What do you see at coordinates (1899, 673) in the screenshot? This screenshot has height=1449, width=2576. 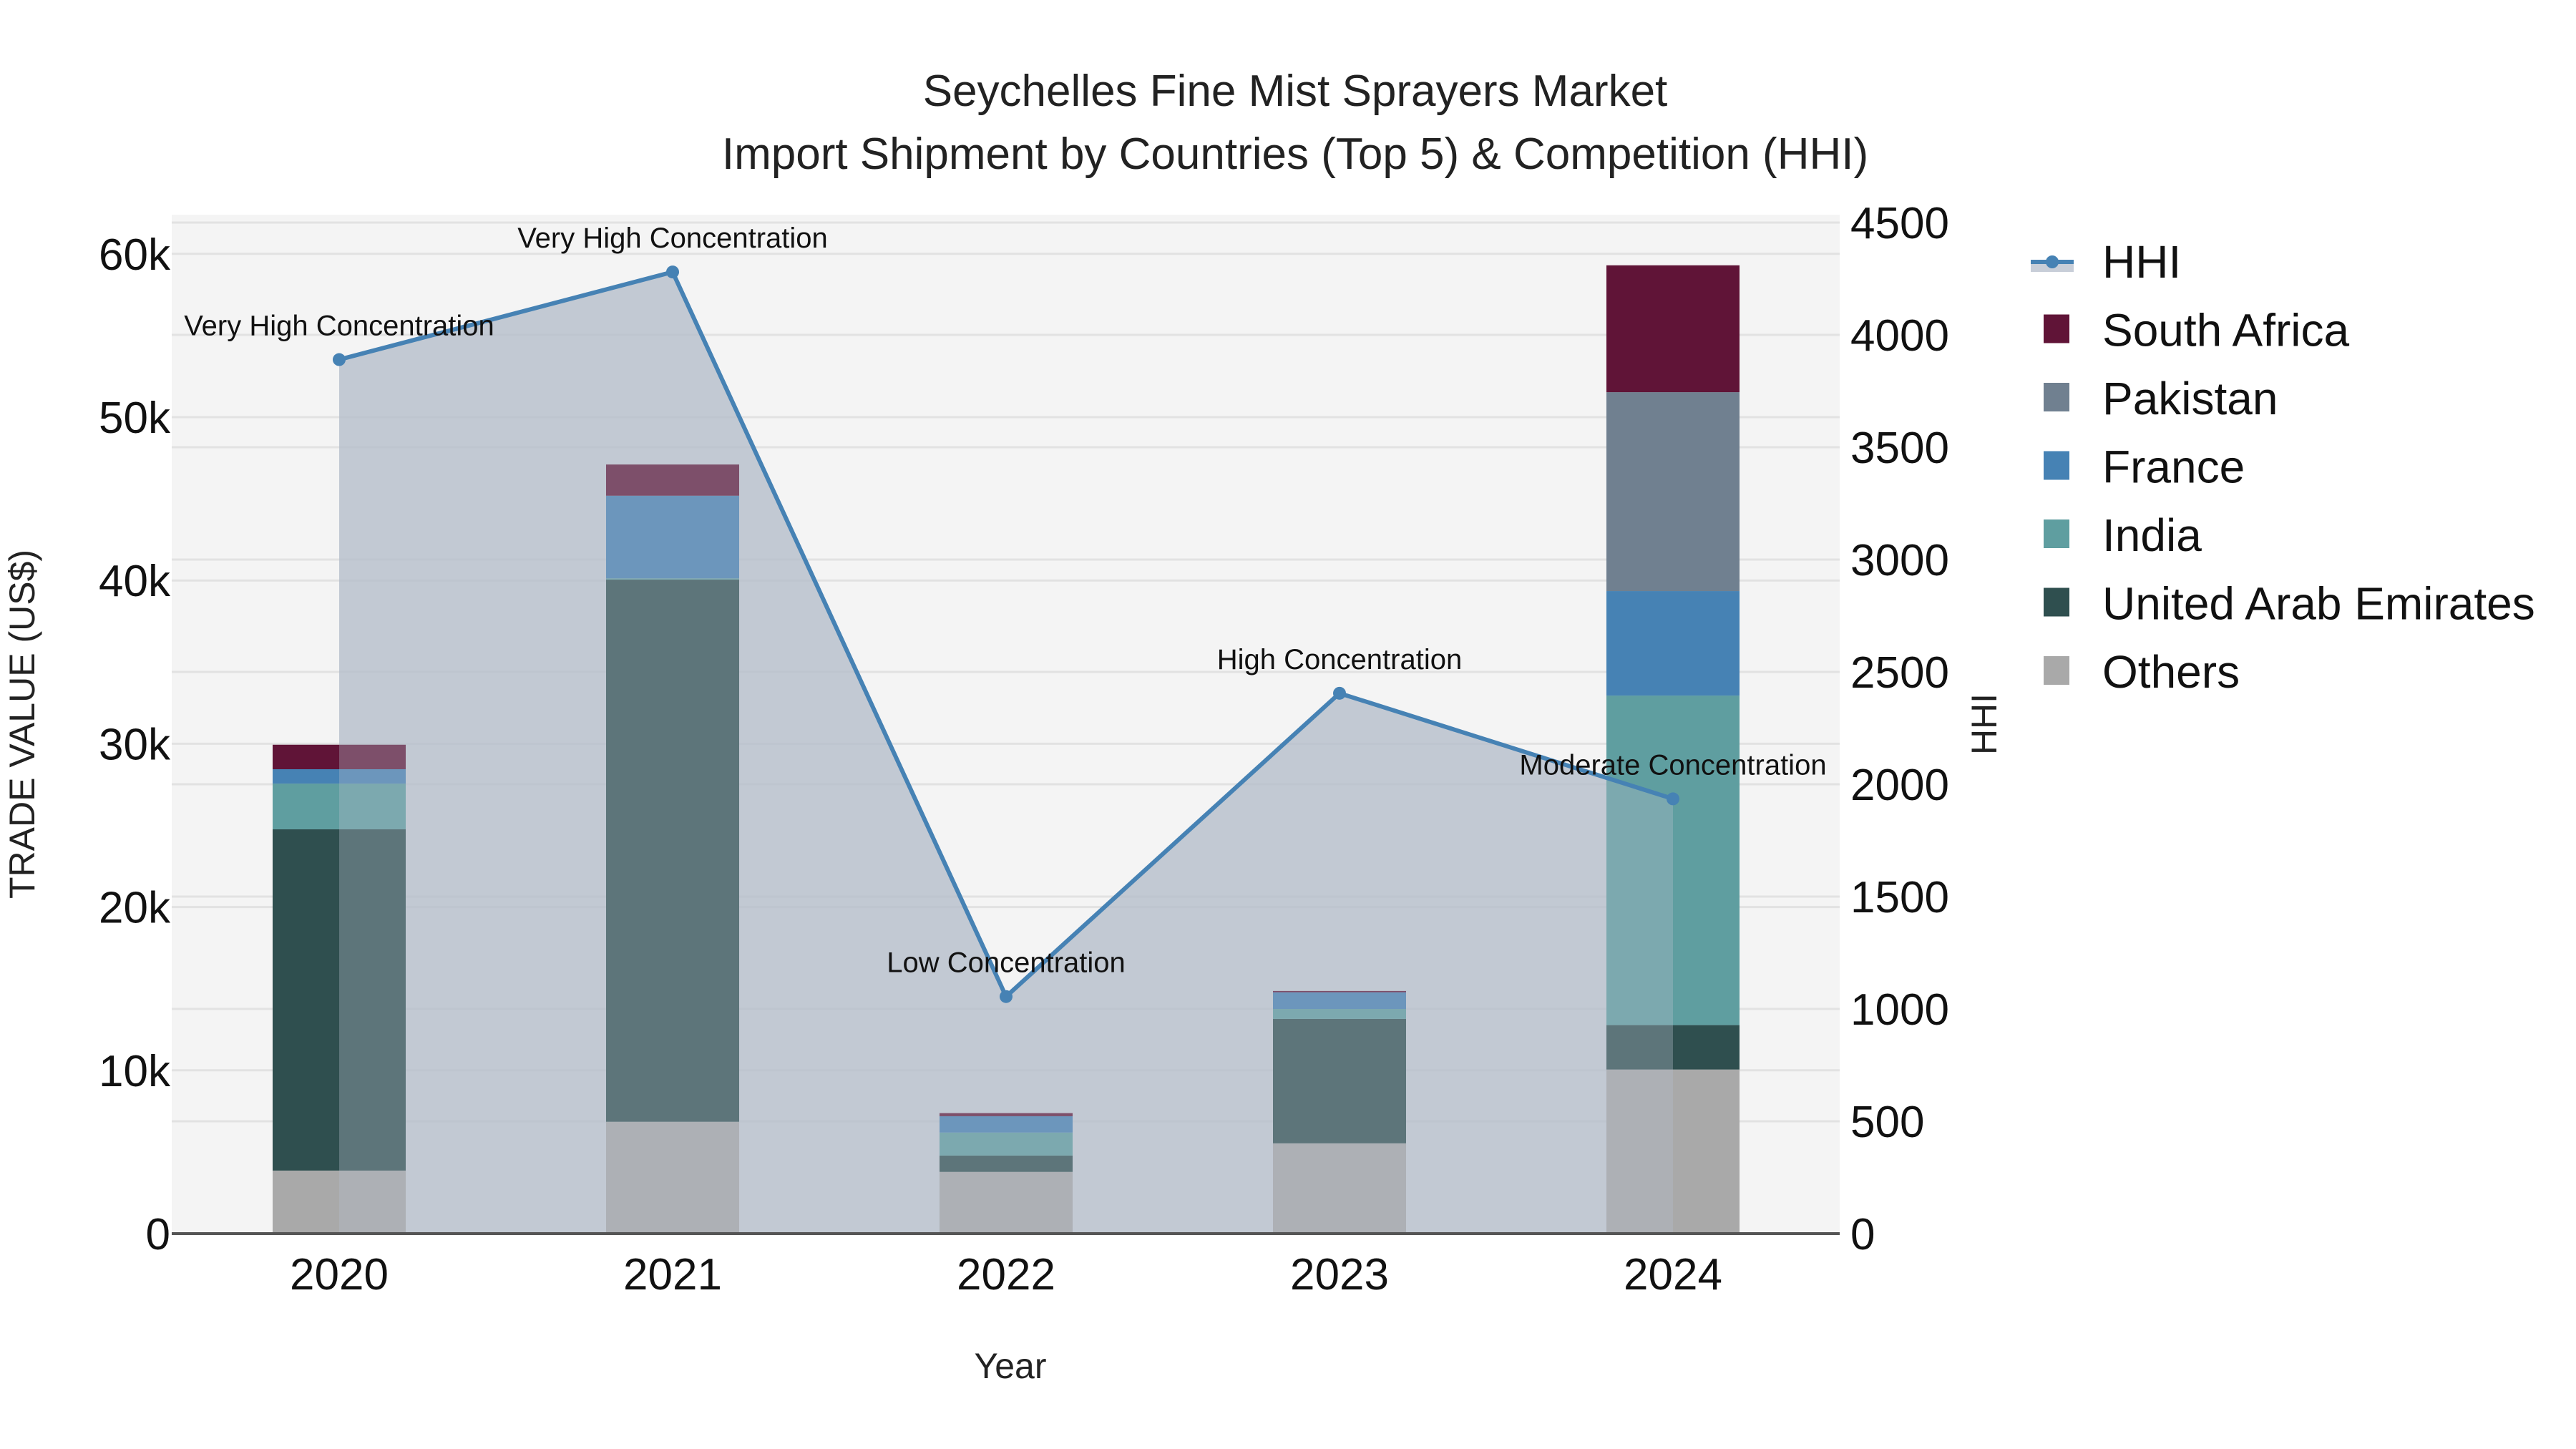 I see `svg-text: 2500` at bounding box center [1899, 673].